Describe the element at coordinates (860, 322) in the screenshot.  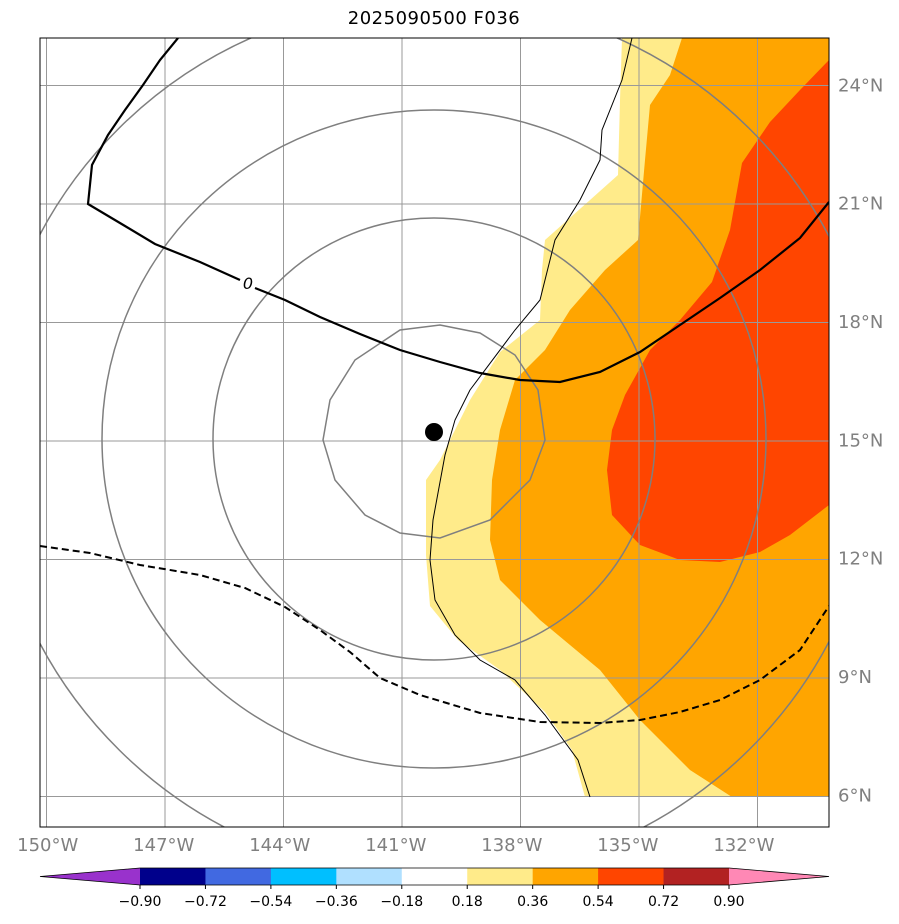
I see `lat-tick-label: 18°N` at that location.